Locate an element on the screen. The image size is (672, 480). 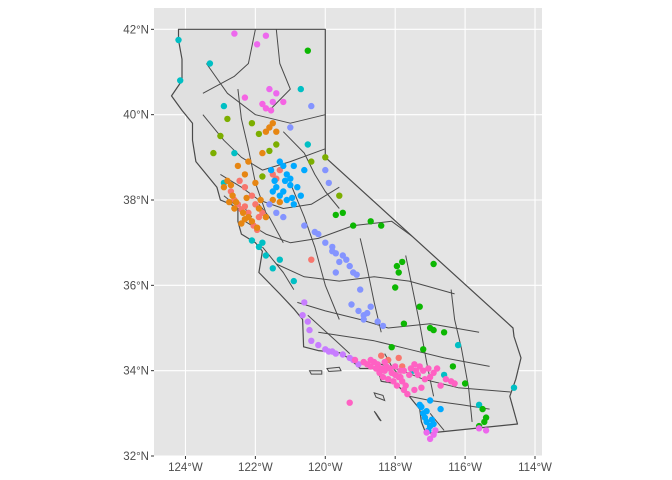
x-tick-label: 120°W is located at coordinates (325, 468).